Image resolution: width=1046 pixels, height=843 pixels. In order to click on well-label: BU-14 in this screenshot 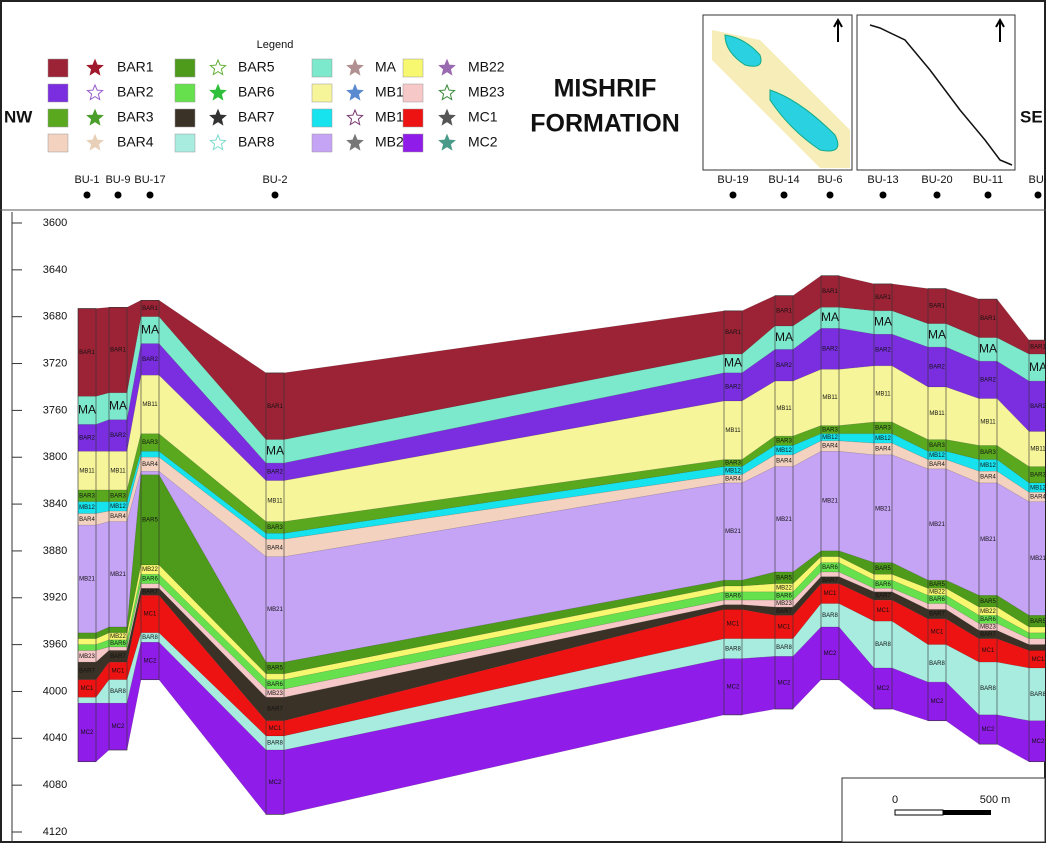, I will do `click(783, 180)`.